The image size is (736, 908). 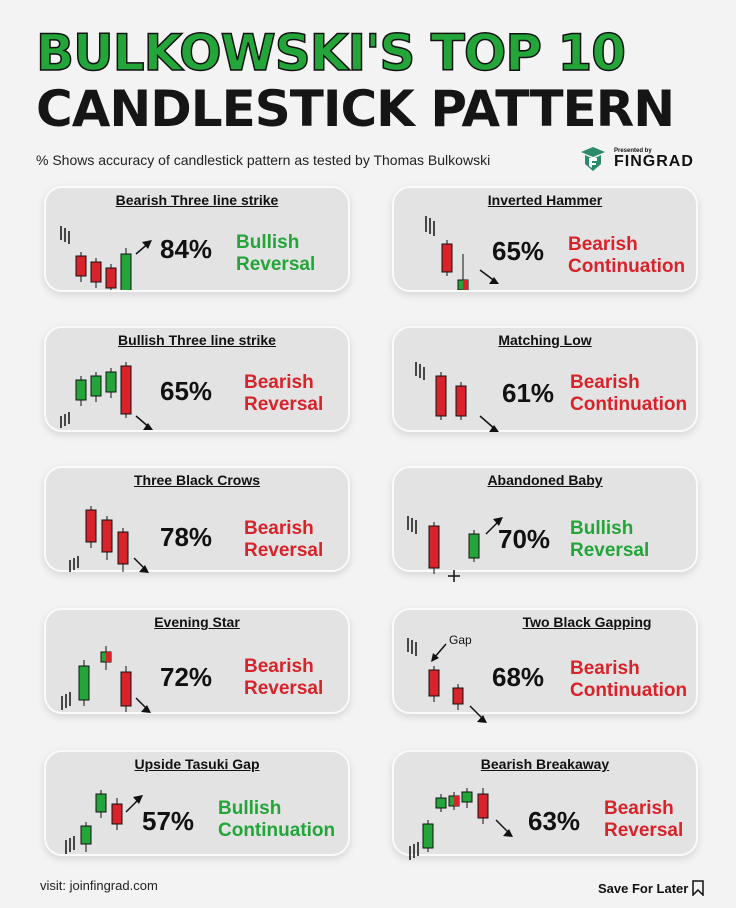 What do you see at coordinates (545, 764) in the screenshot?
I see `pattern-name: Bearish Breakaway` at bounding box center [545, 764].